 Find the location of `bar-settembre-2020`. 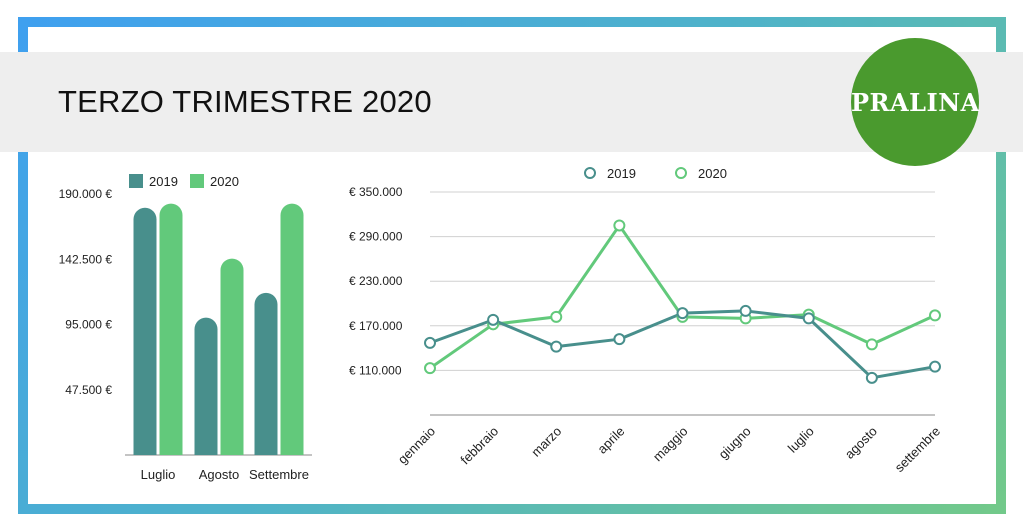

bar-settembre-2020 is located at coordinates (292, 329).